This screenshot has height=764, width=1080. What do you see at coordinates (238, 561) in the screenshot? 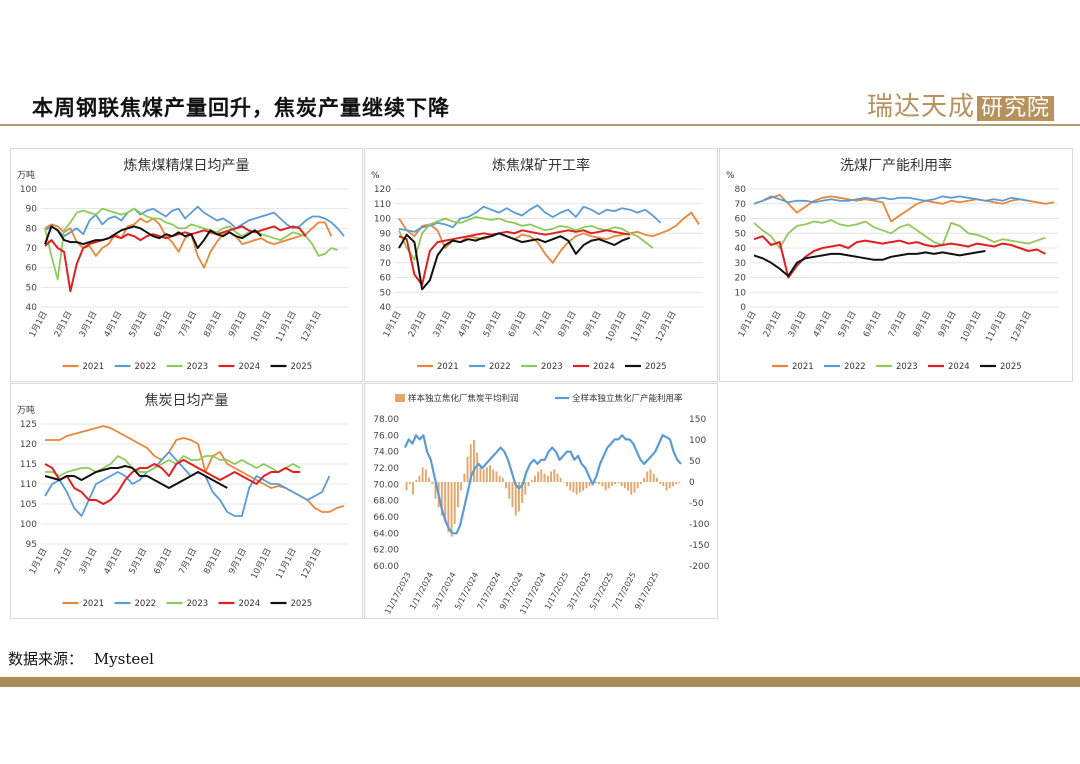
I see `x-tick-label: 9月1日` at bounding box center [238, 561].